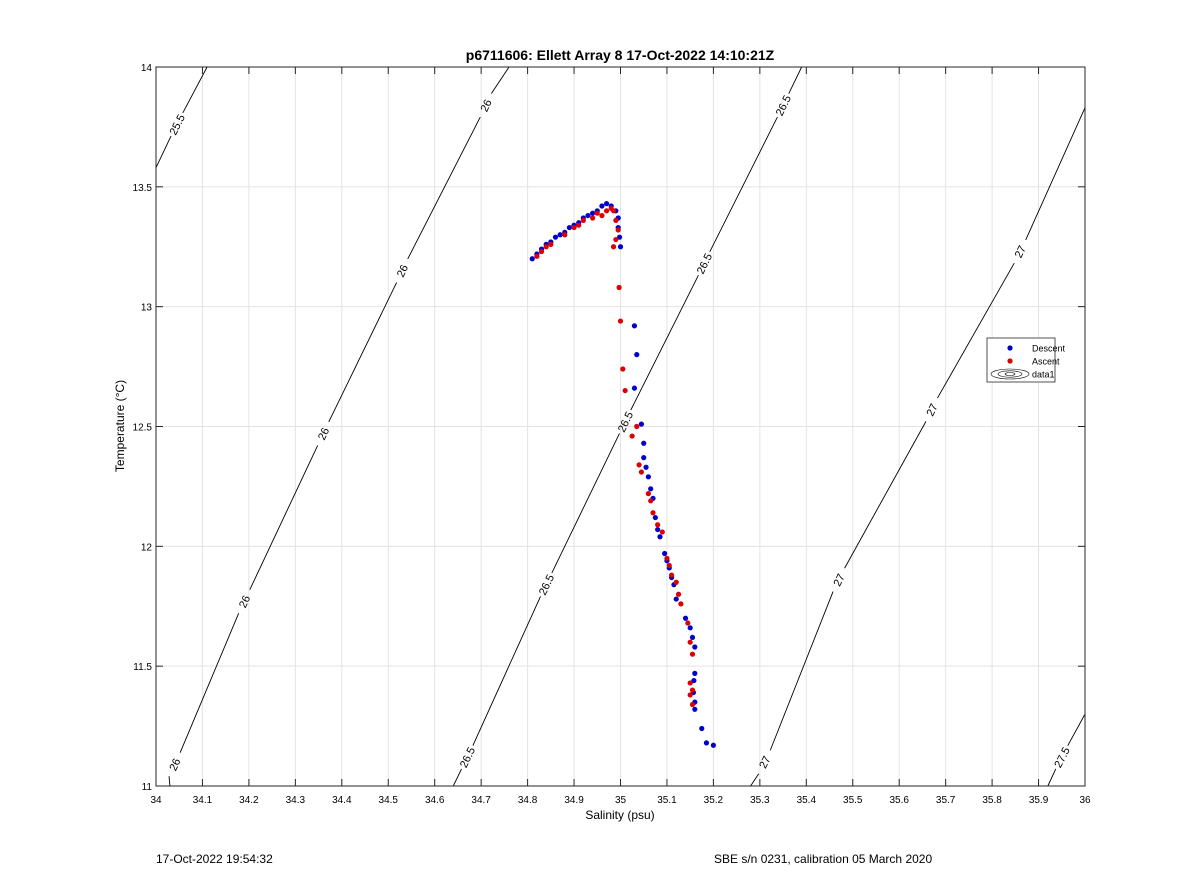 The image size is (1200, 885). What do you see at coordinates (249, 800) in the screenshot?
I see `x-tick-label: 34.2` at bounding box center [249, 800].